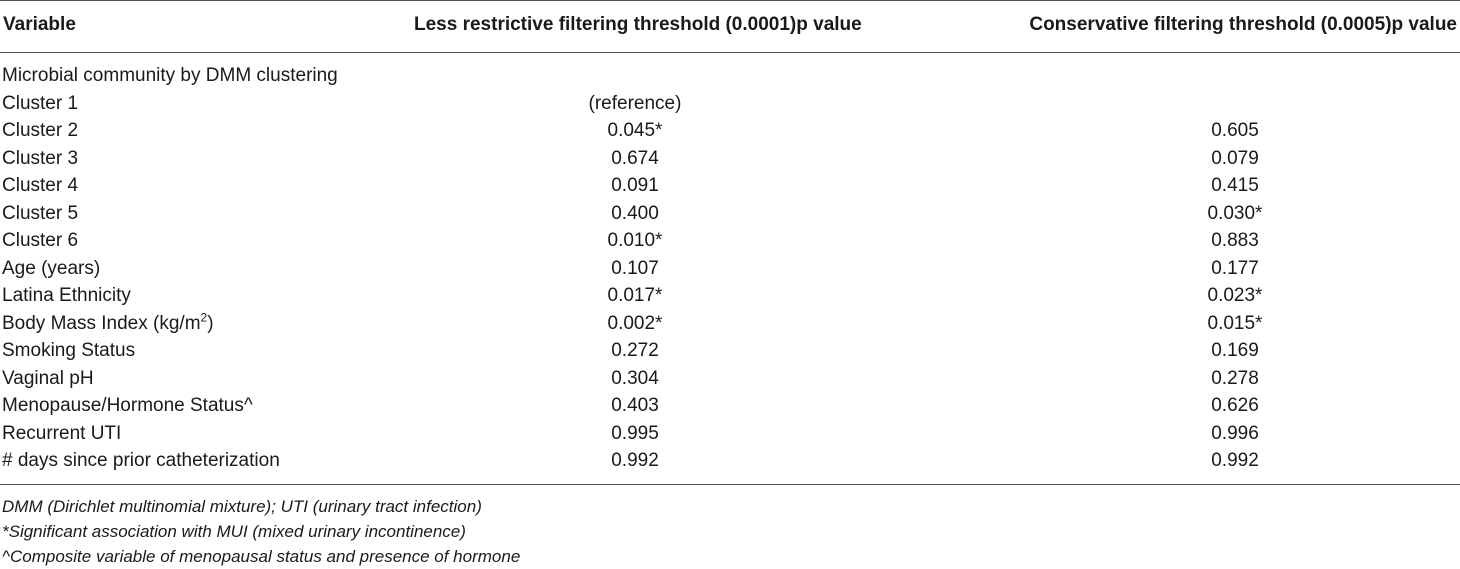 The width and height of the screenshot is (1460, 569). I want to click on row-less-value: 0.403, so click(635, 405).